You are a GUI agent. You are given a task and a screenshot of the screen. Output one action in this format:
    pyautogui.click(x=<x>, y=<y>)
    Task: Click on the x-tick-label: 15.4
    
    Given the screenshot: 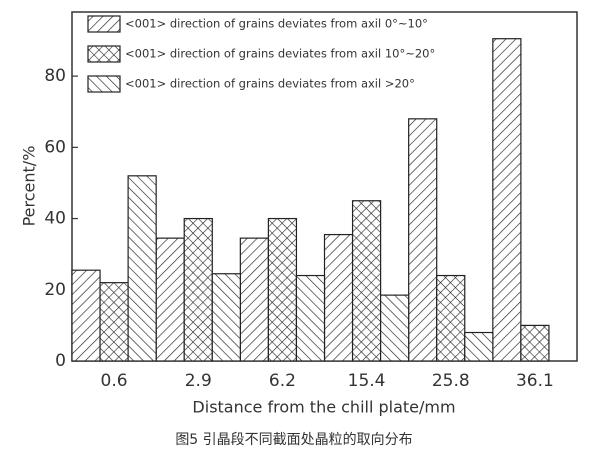 What is the action you would take?
    pyautogui.click(x=367, y=381)
    